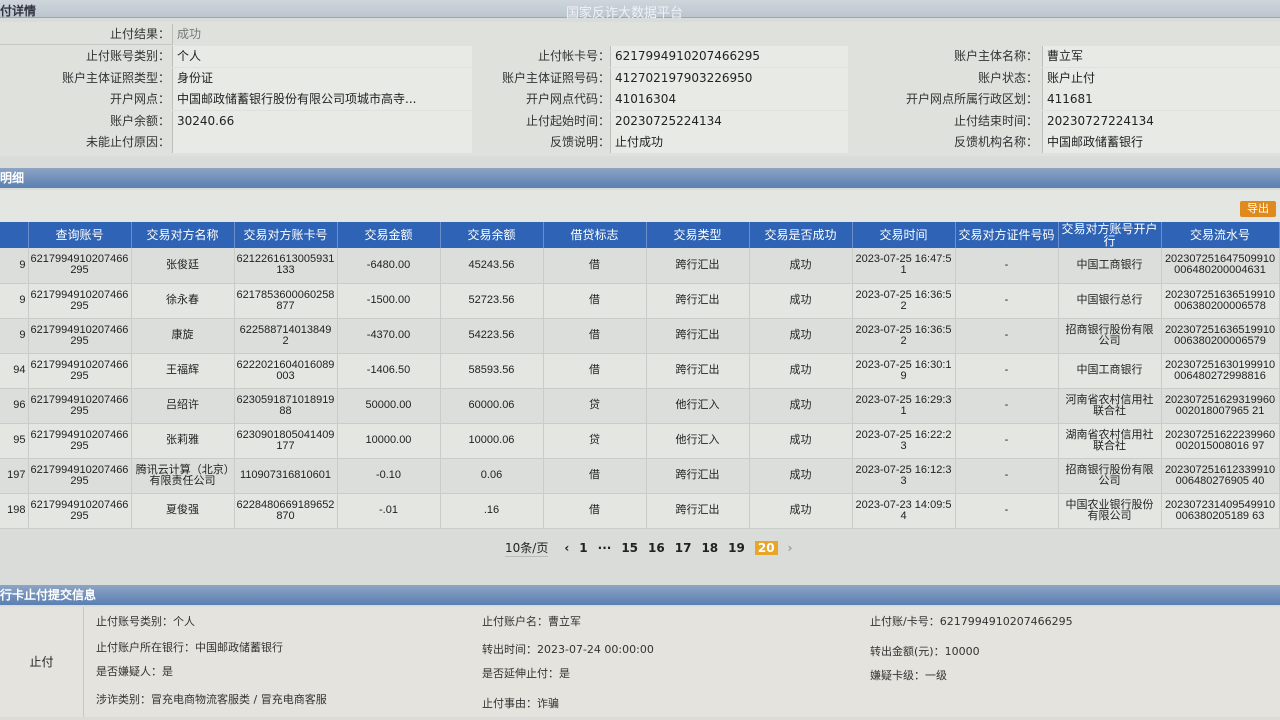 This screenshot has width=1280, height=720. What do you see at coordinates (183, 511) in the screenshot?
I see `table-cell: 夏俊强` at bounding box center [183, 511].